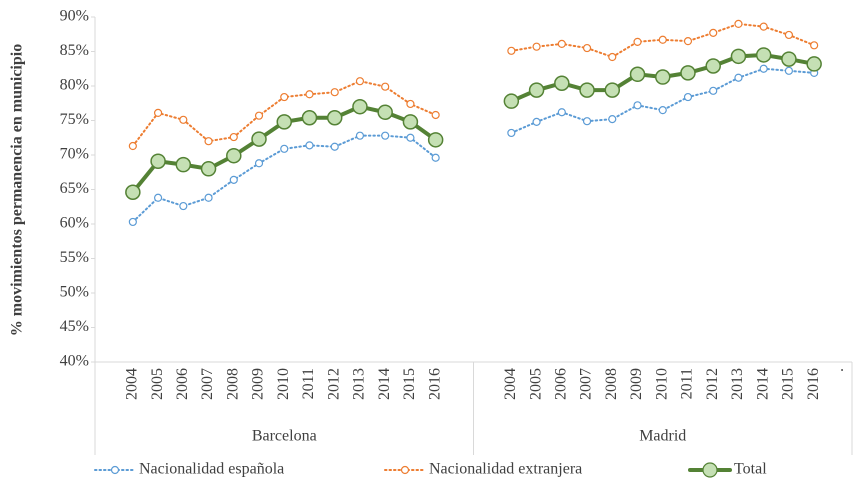 The height and width of the screenshot is (486, 853). I want to click on y-tick-label: 85%, so click(74, 50).